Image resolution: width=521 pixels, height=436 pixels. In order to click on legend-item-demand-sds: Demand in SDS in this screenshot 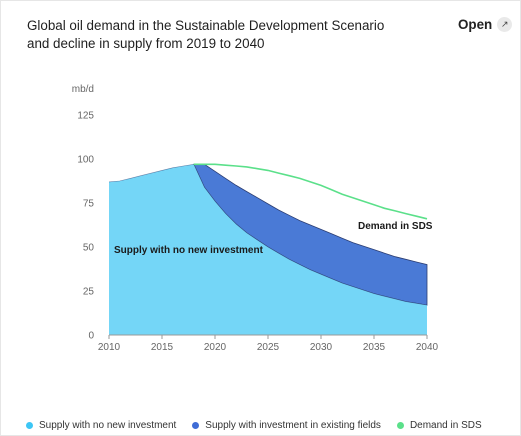, I will do `click(439, 425)`.